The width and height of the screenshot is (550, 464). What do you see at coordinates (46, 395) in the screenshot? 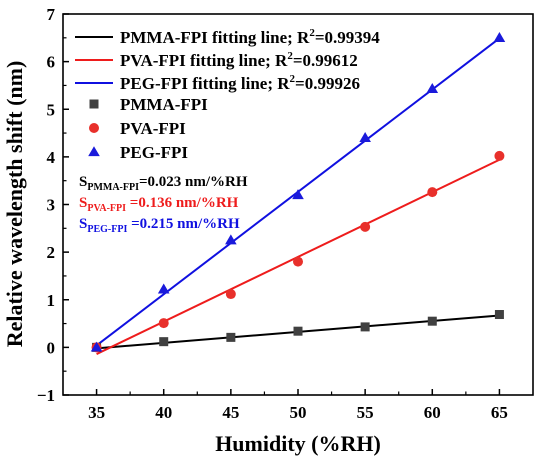
I see `y-tick-label: −1` at bounding box center [46, 395].